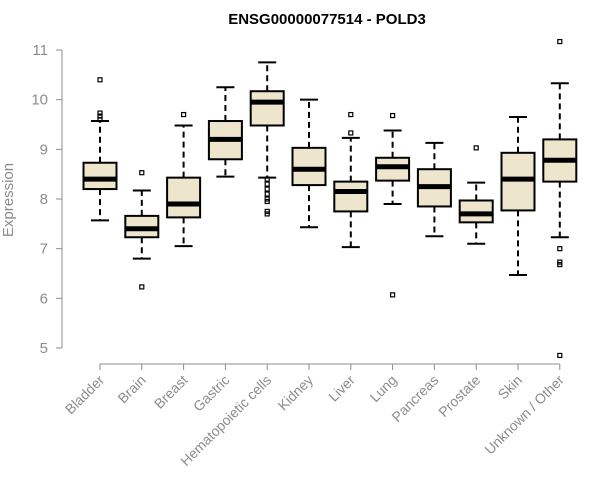  What do you see at coordinates (44, 249) in the screenshot?
I see `y-tick-label: 7` at bounding box center [44, 249].